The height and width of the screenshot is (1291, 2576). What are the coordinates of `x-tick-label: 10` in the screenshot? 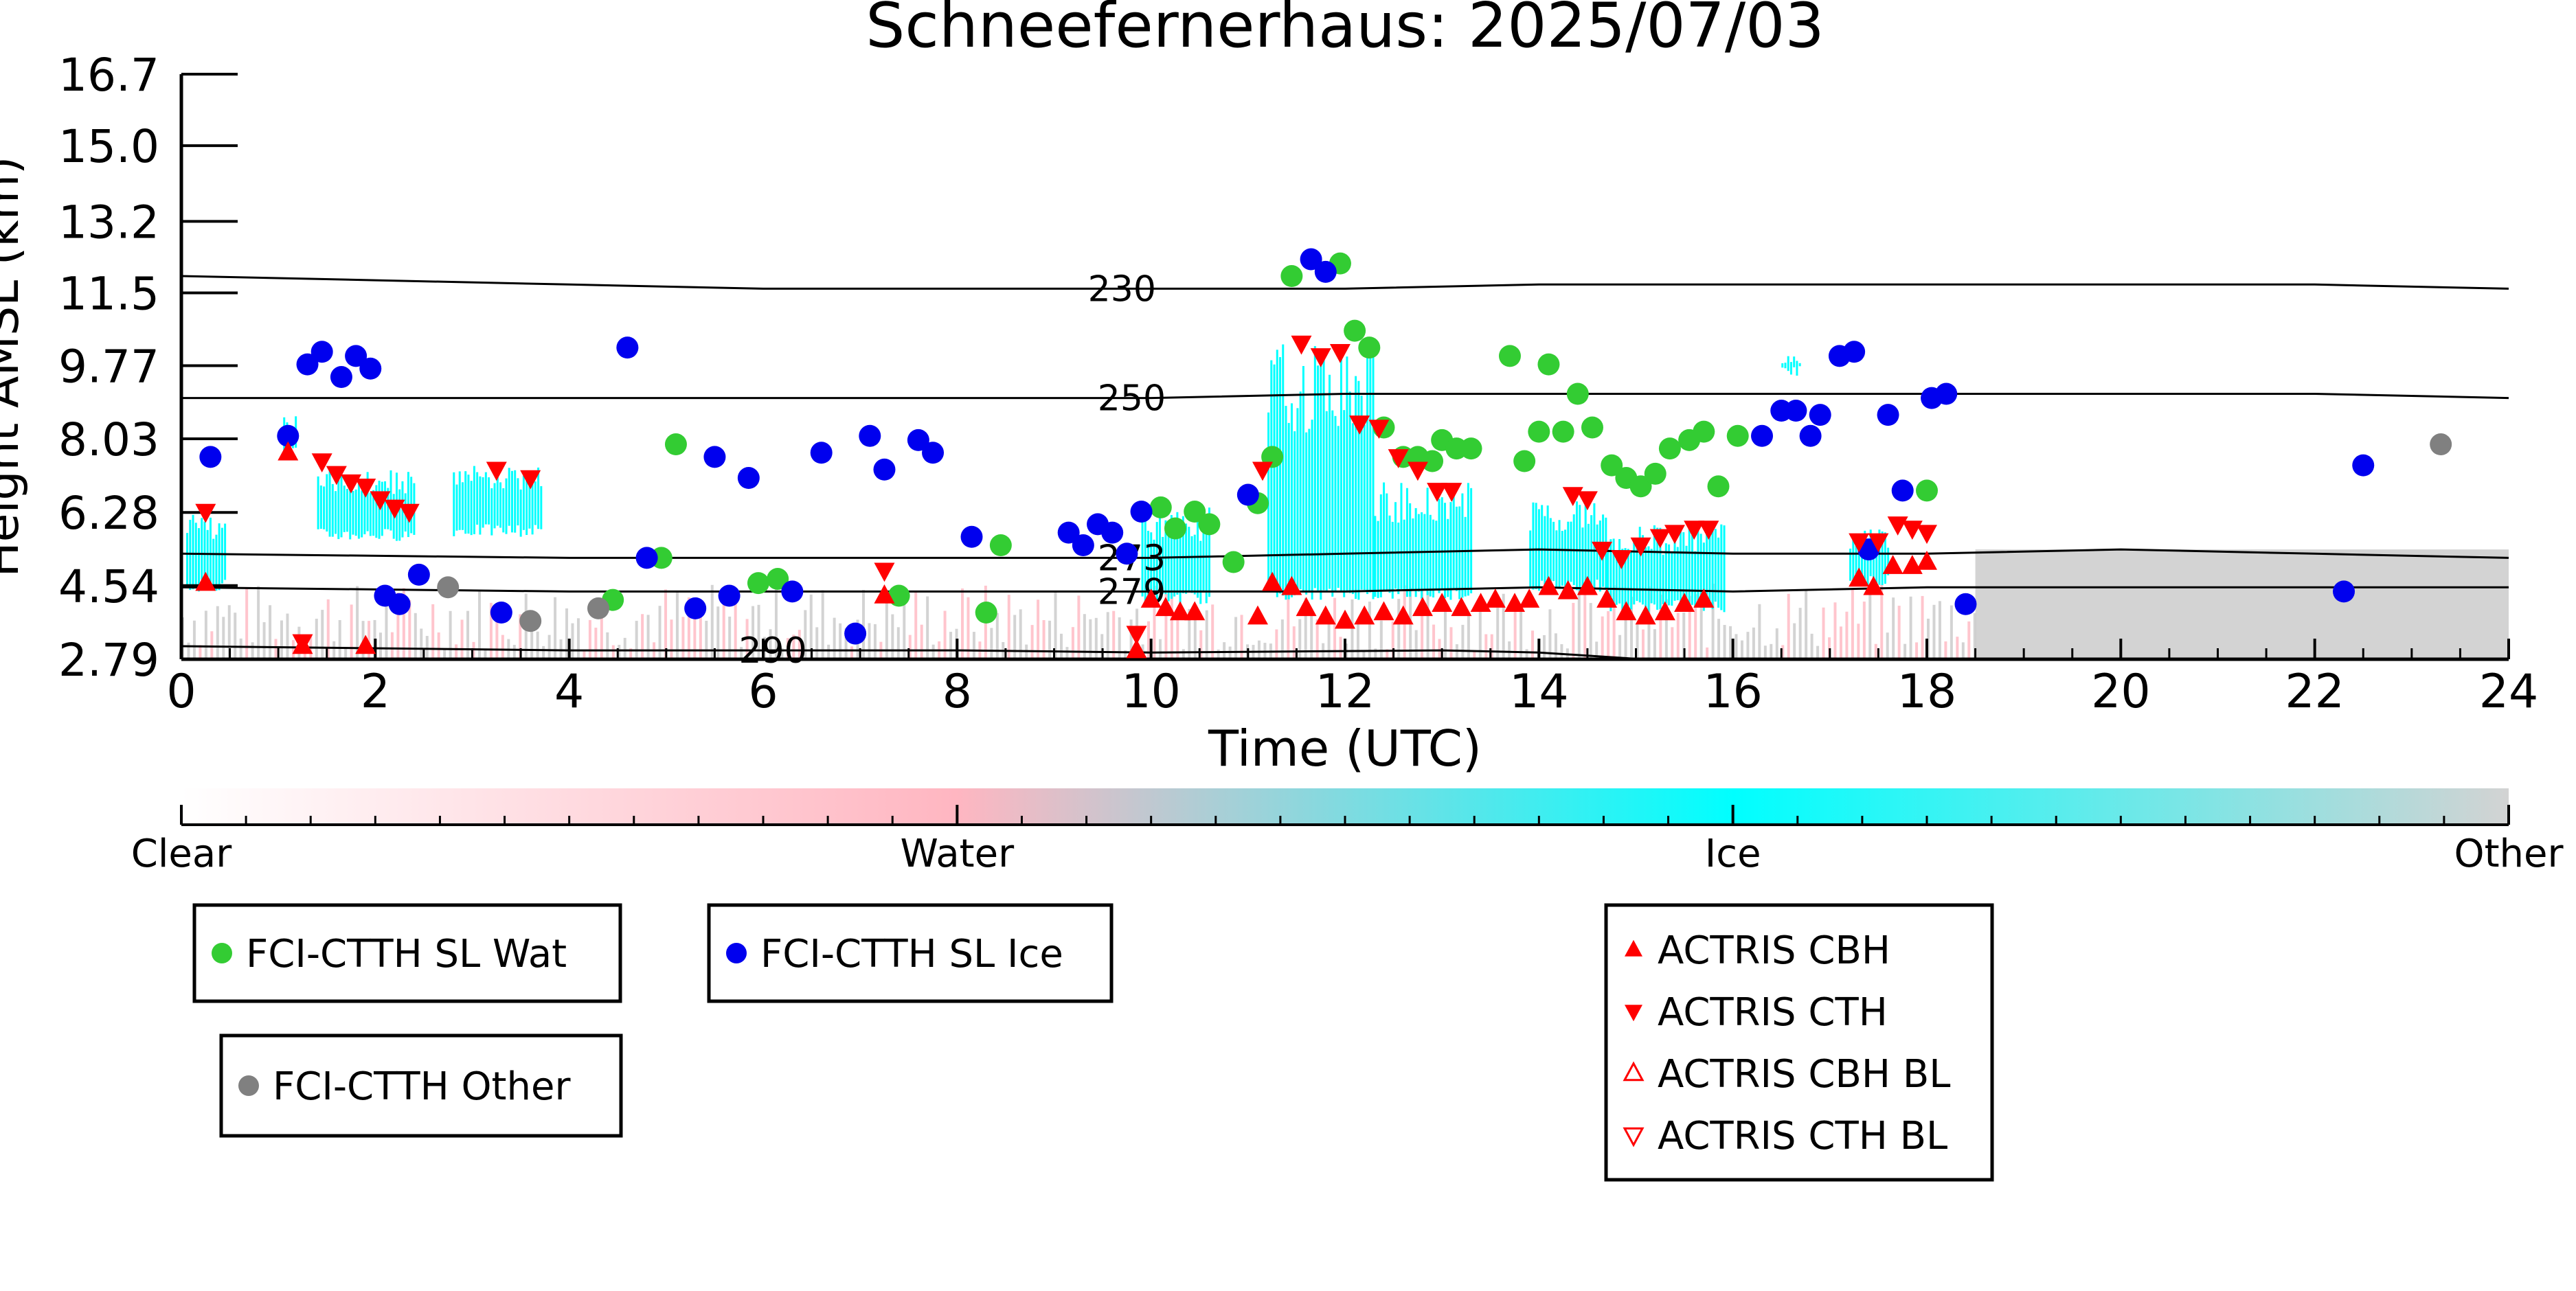 It's located at (1151, 692).